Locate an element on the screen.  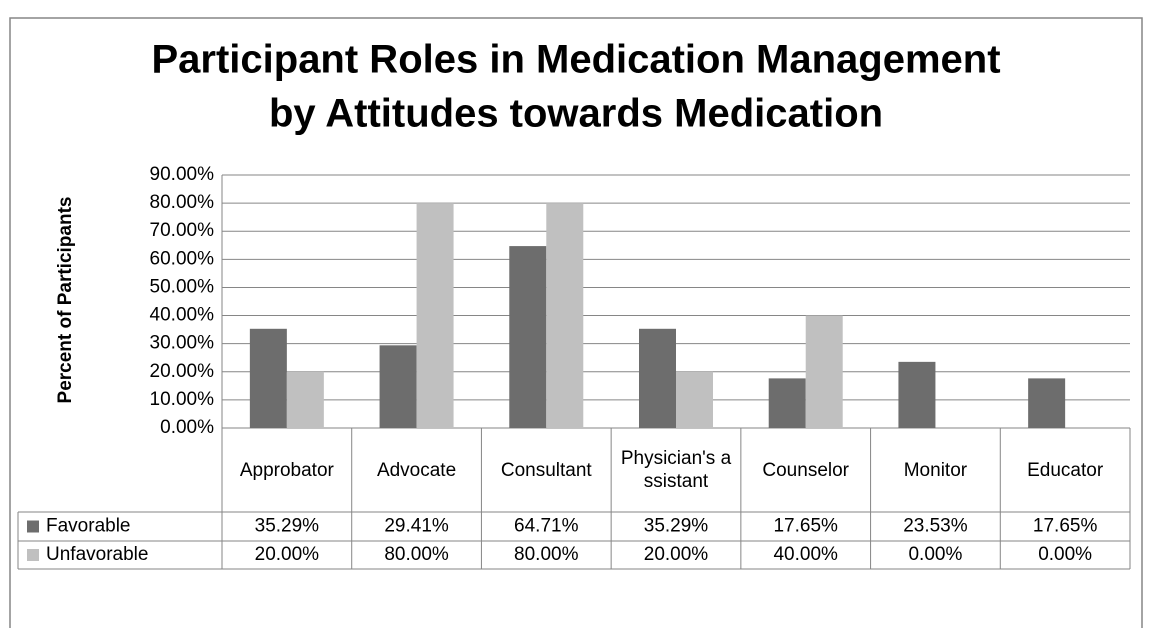
x-tick-label: Consultant is located at coordinates (546, 470).